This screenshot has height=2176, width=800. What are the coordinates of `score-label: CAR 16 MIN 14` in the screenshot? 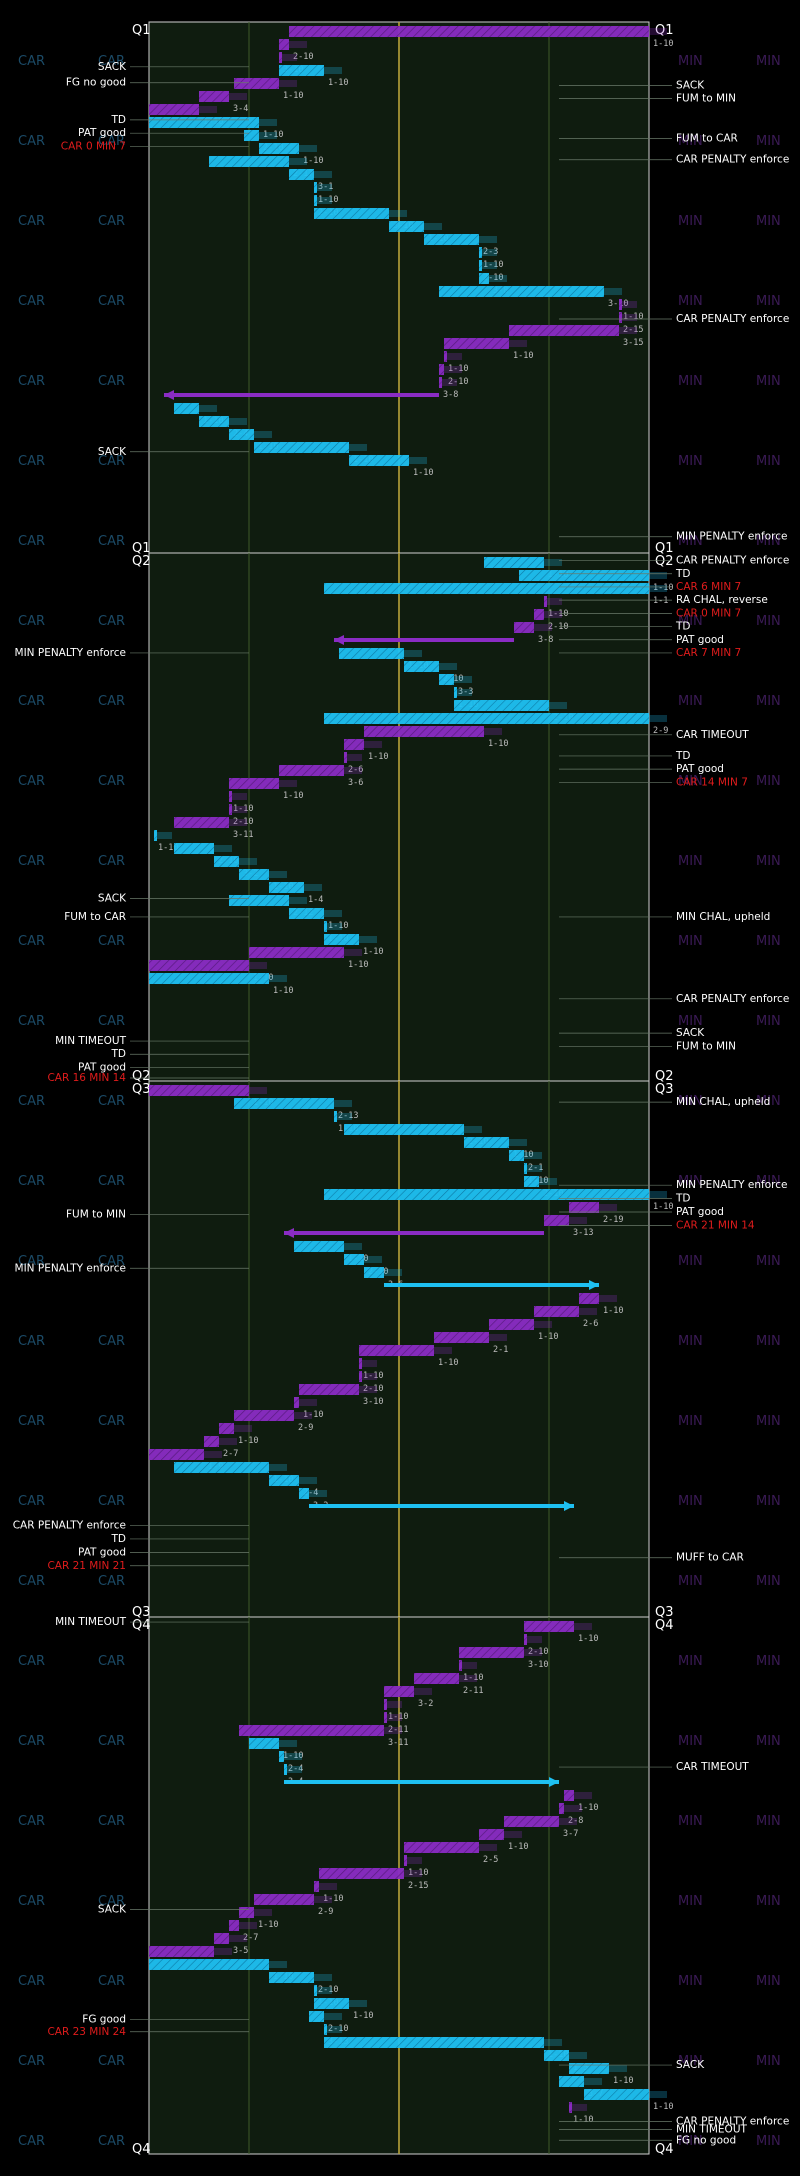 It's located at (86, 1078).